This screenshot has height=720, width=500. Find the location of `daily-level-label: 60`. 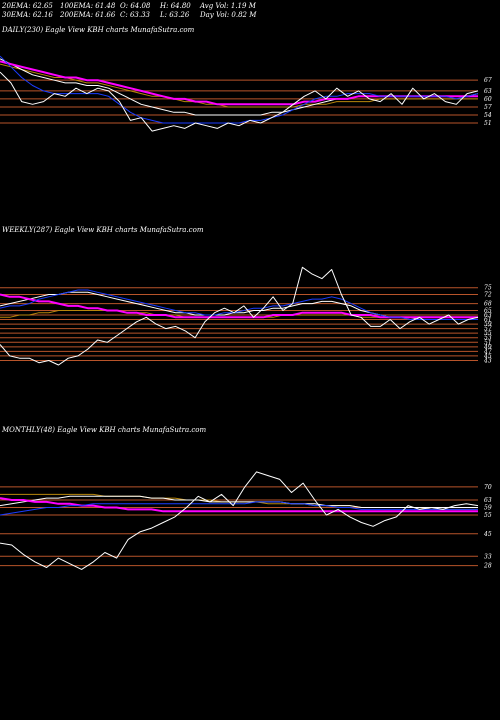

daily-level-label: 60 is located at coordinates (488, 99).